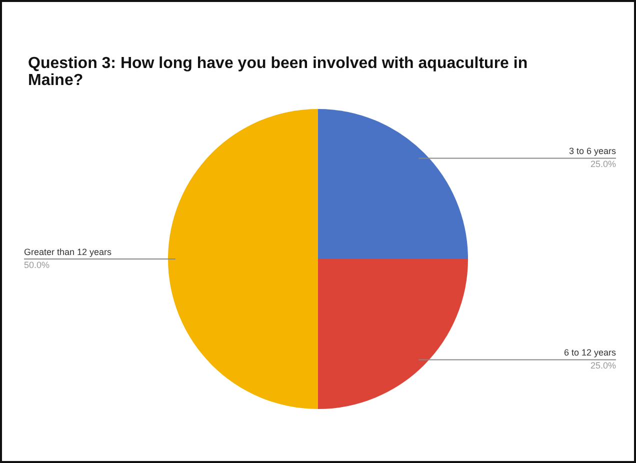  I want to click on slice-label: 3 to 6 years, so click(592, 151).